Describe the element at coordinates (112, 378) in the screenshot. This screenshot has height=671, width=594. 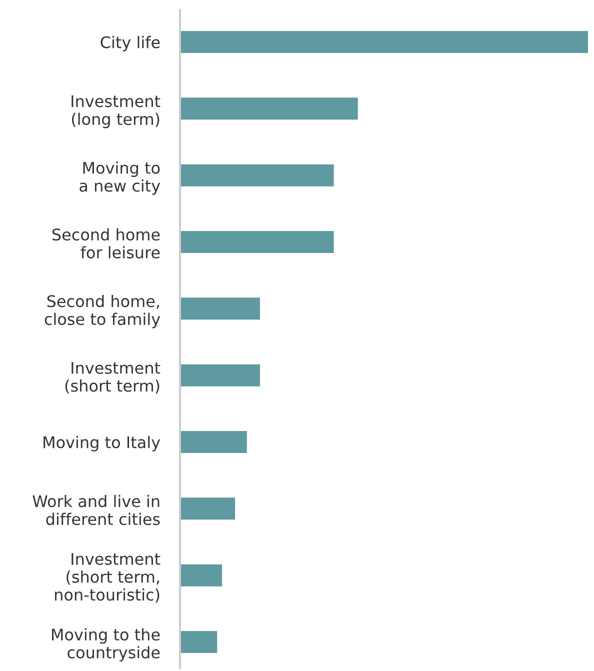
I see `y-tick-label: Investment (short term)` at that location.